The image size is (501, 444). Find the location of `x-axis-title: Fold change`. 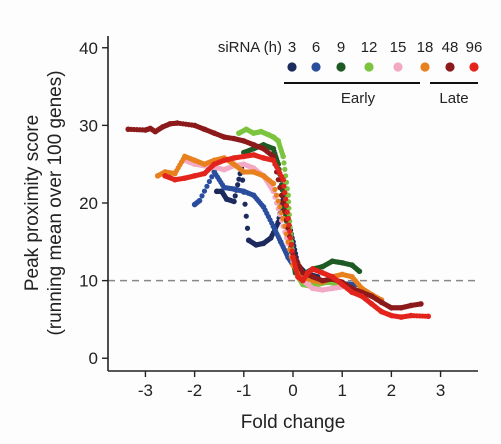

x-axis-title: Fold change is located at coordinates (293, 422).